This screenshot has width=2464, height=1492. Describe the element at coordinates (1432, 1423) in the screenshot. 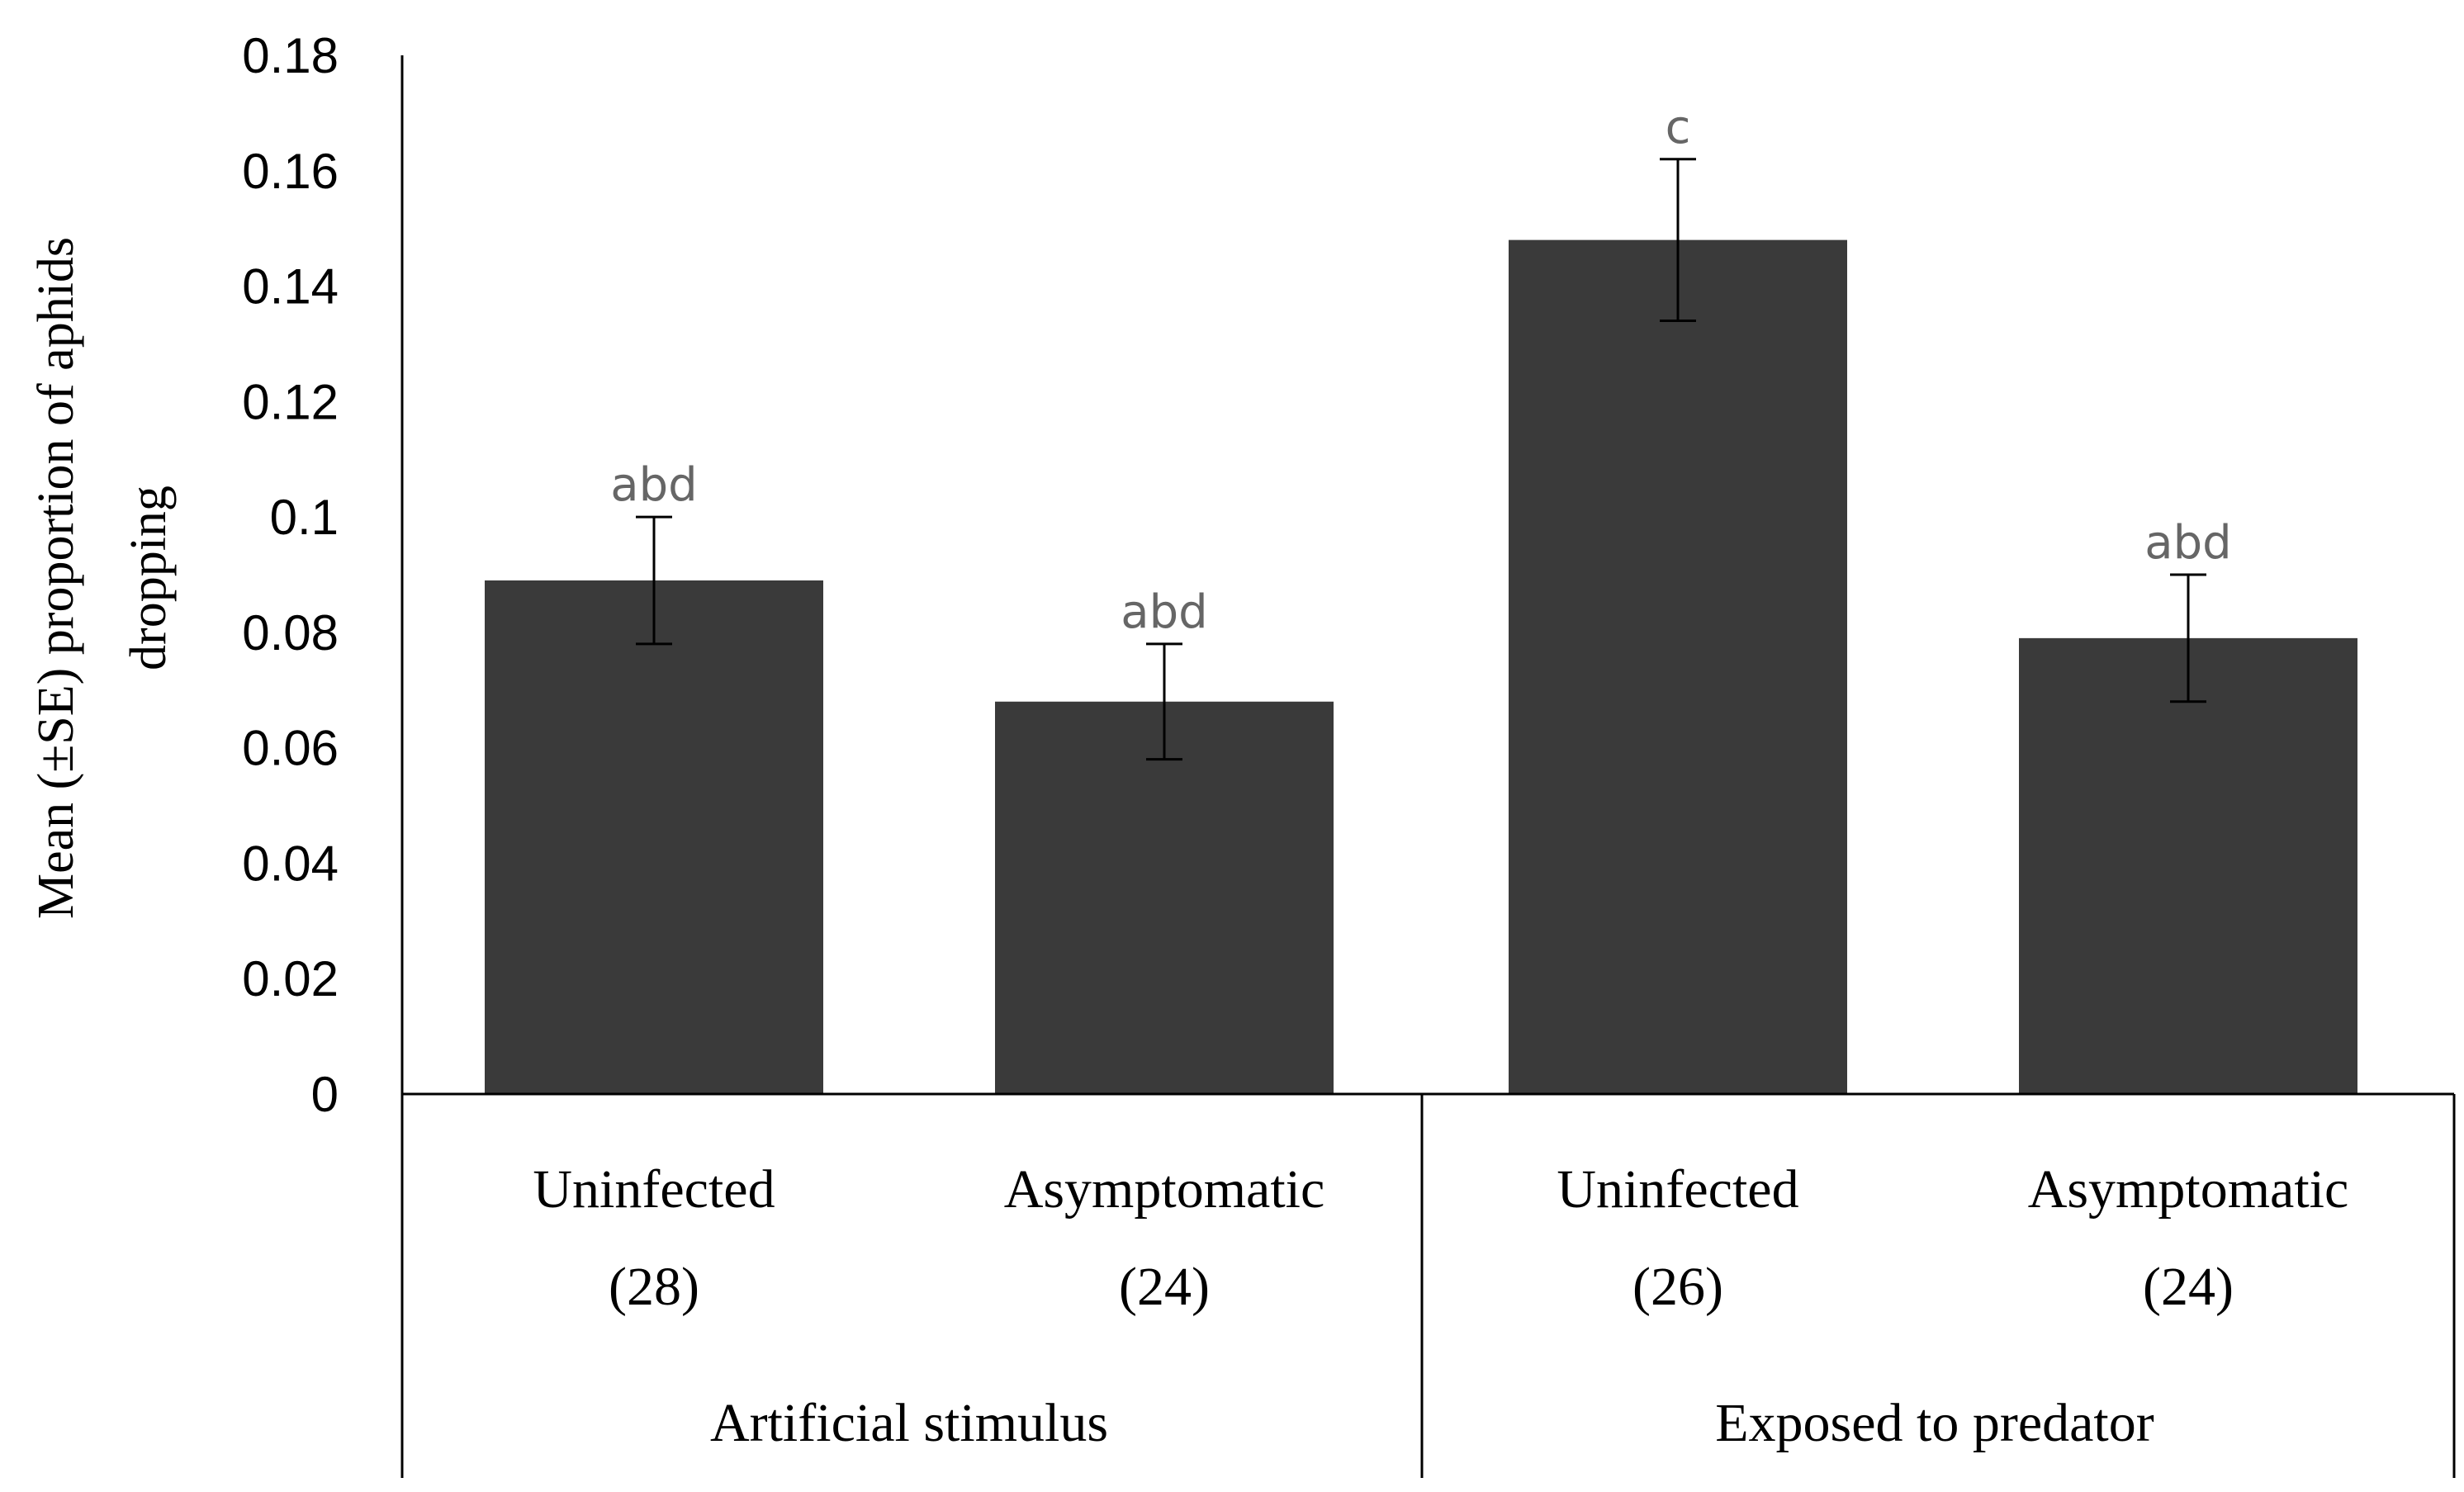

I see `group-labels: Artificial stimulus Exposed to predator` at that location.